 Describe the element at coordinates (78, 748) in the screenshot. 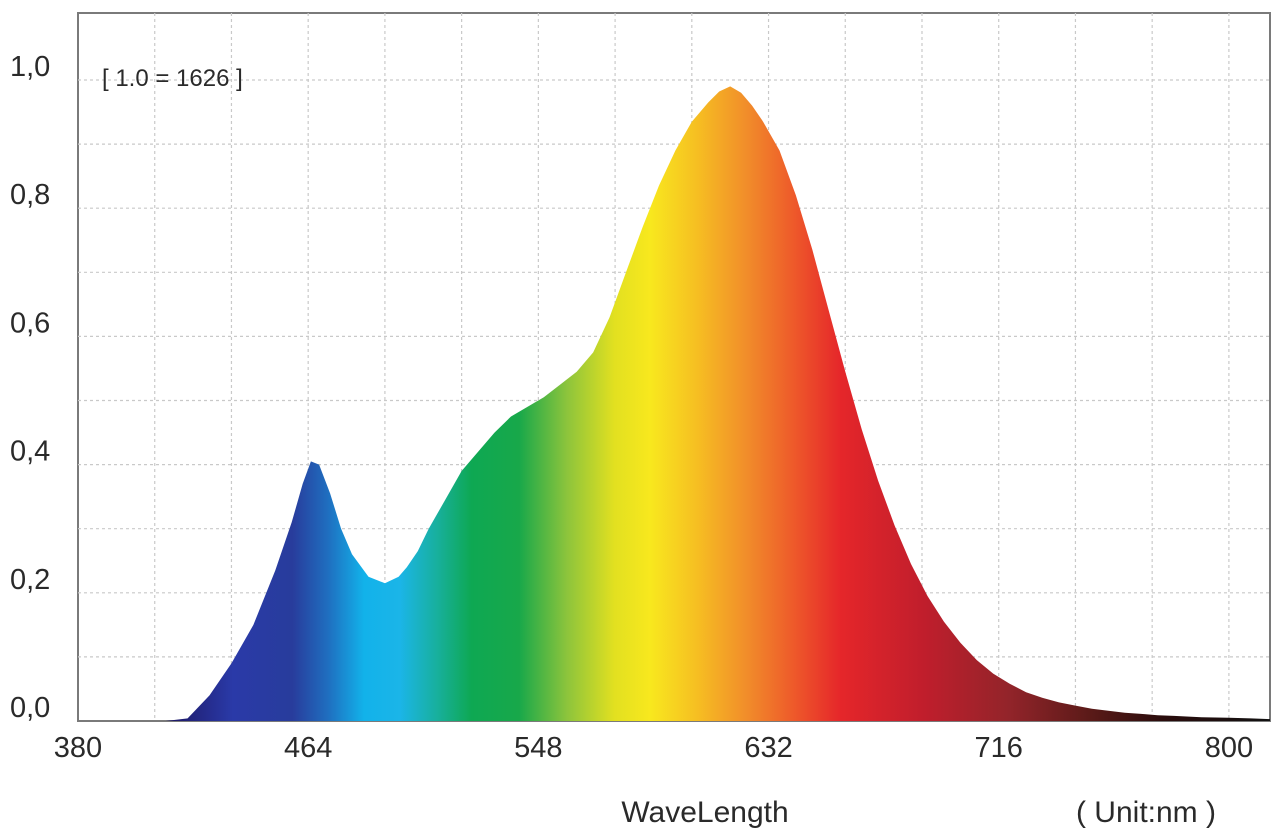

I see `x-tick-label: 380` at that location.